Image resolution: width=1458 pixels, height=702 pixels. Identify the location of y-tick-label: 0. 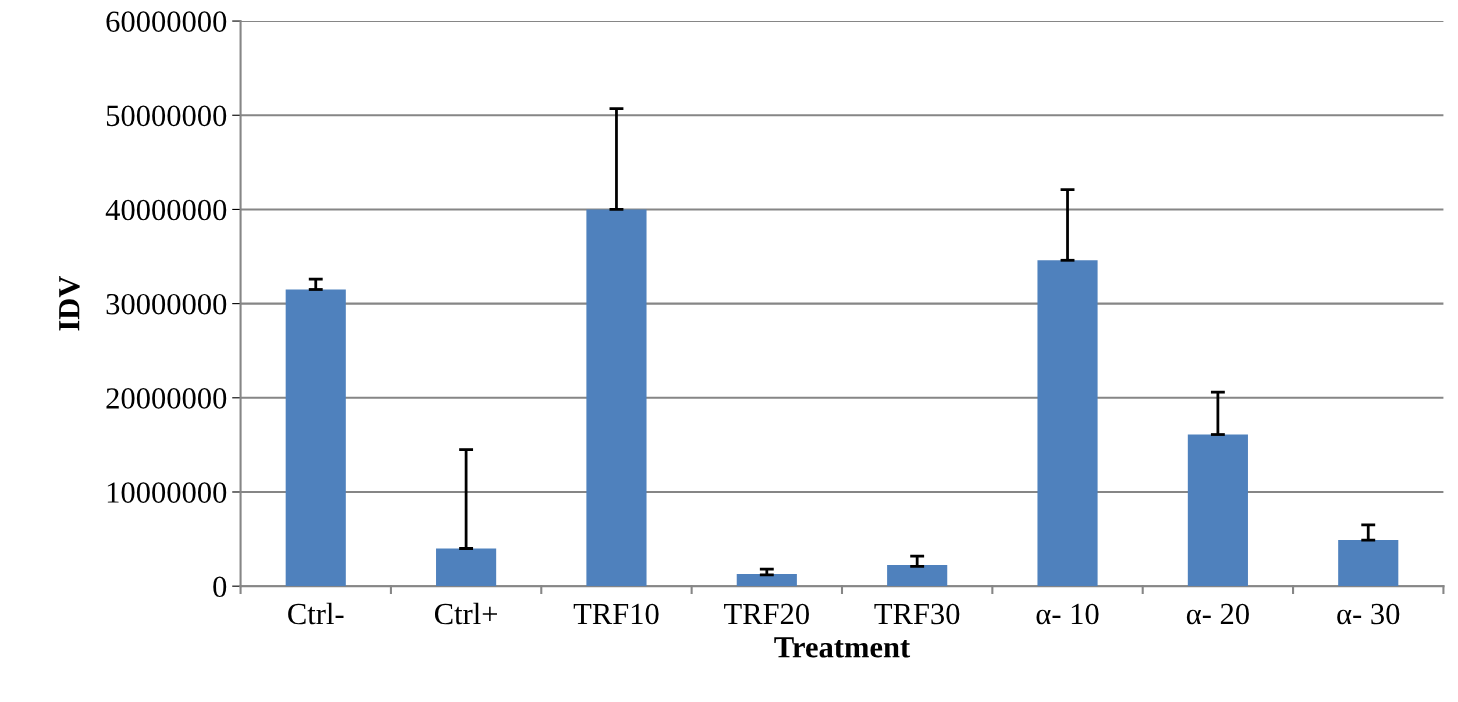
(220, 587).